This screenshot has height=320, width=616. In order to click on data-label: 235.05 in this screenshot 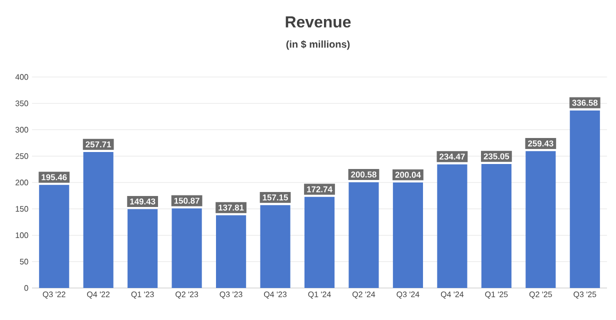, I will do `click(497, 156)`.